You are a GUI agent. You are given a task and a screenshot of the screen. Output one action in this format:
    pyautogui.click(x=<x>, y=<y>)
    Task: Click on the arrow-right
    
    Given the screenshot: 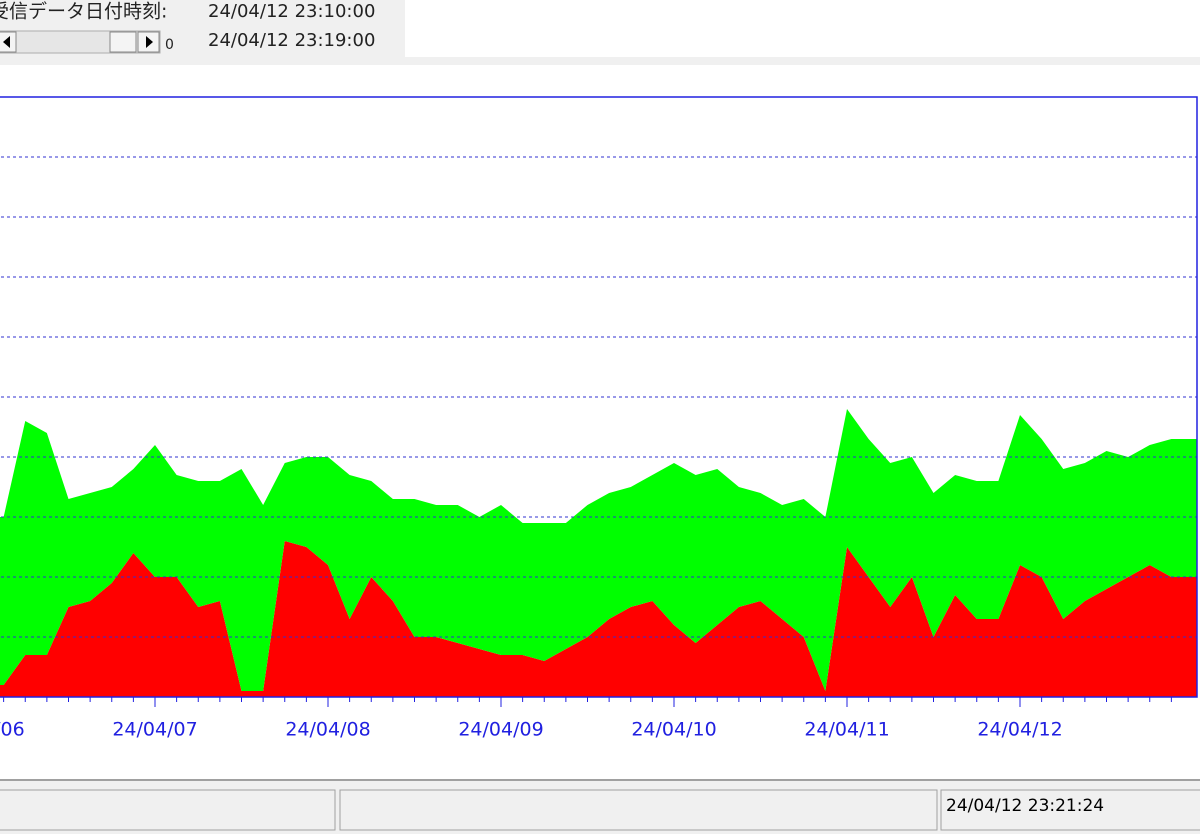 What is the action you would take?
    pyautogui.click(x=149, y=42)
    